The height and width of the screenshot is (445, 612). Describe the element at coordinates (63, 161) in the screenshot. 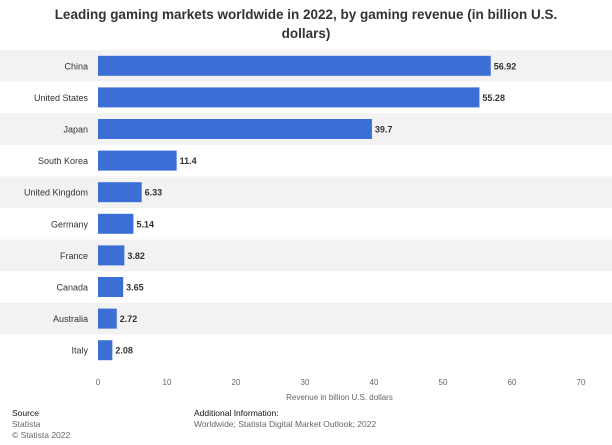

I see `category-label: South Korea` at that location.